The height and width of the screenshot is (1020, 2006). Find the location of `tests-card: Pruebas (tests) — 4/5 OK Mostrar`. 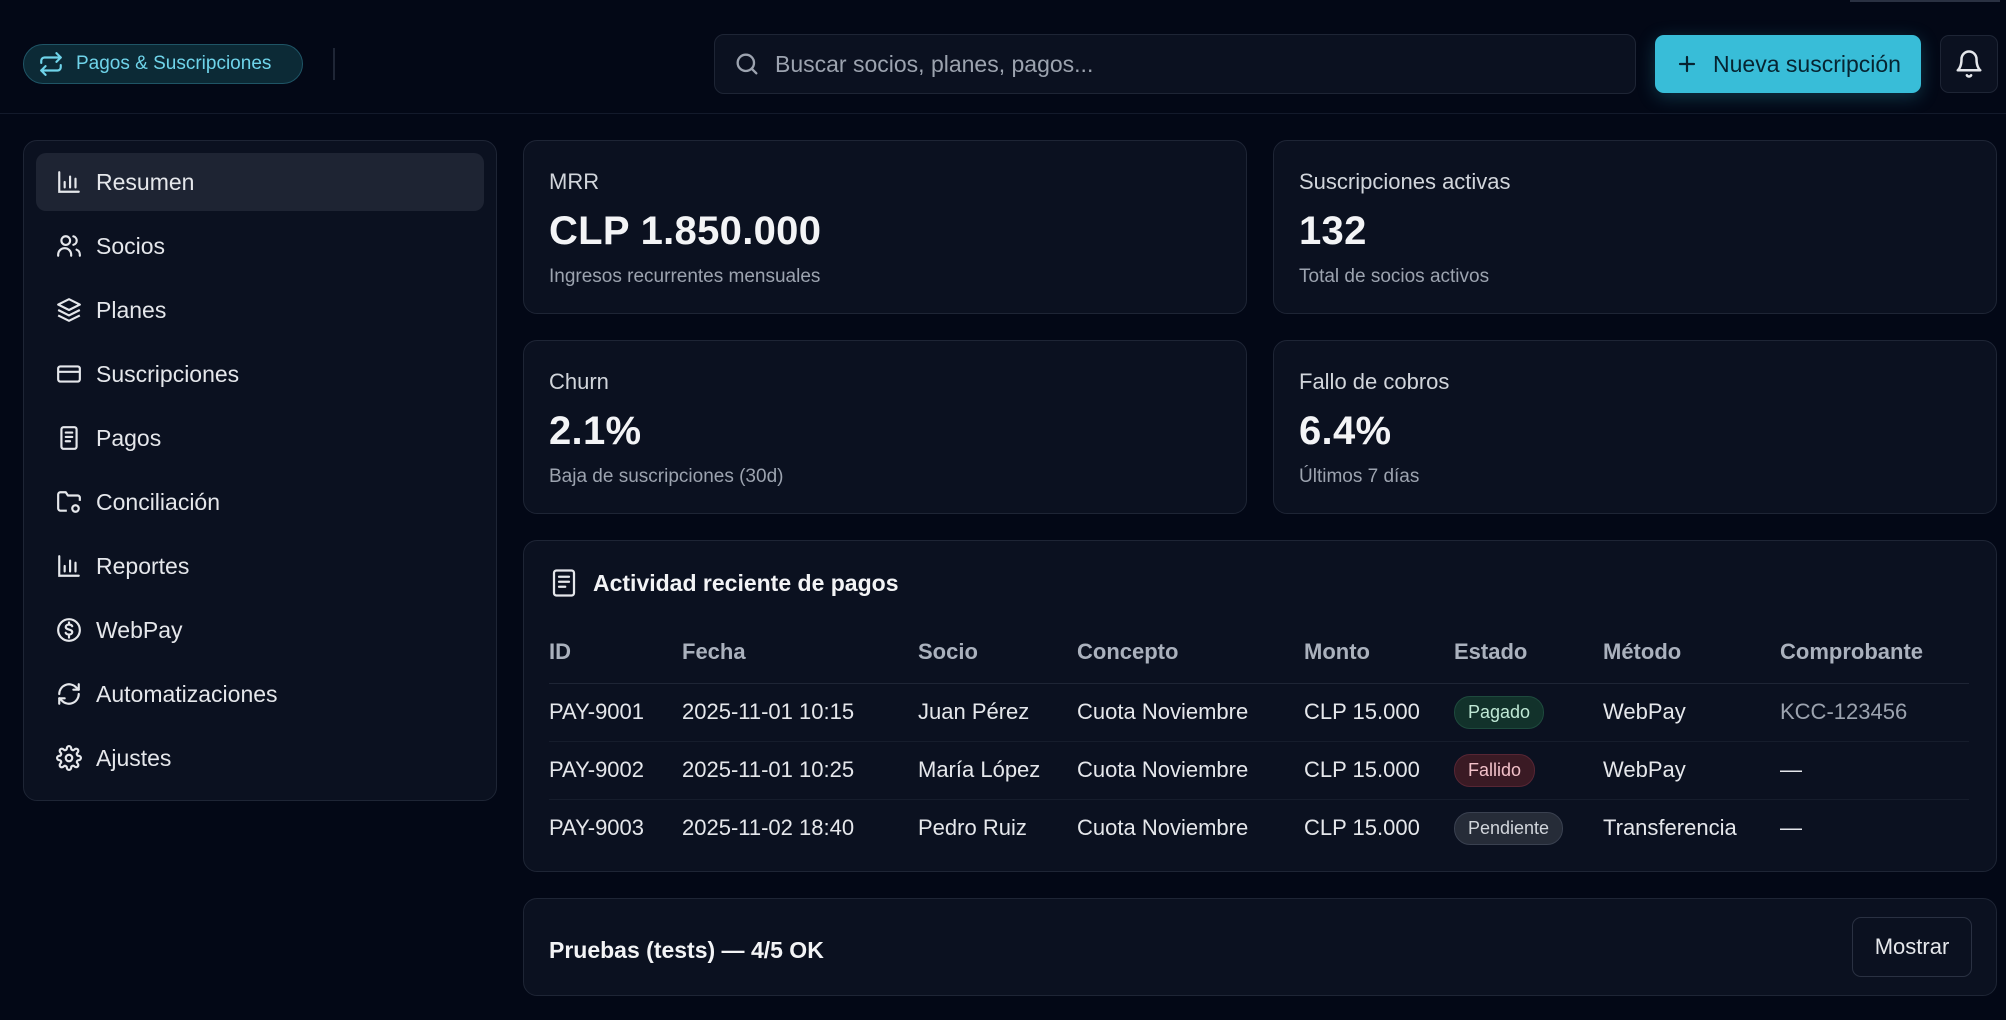

tests-card: Pruebas (tests) — 4/5 OK Mostrar is located at coordinates (1260, 947).